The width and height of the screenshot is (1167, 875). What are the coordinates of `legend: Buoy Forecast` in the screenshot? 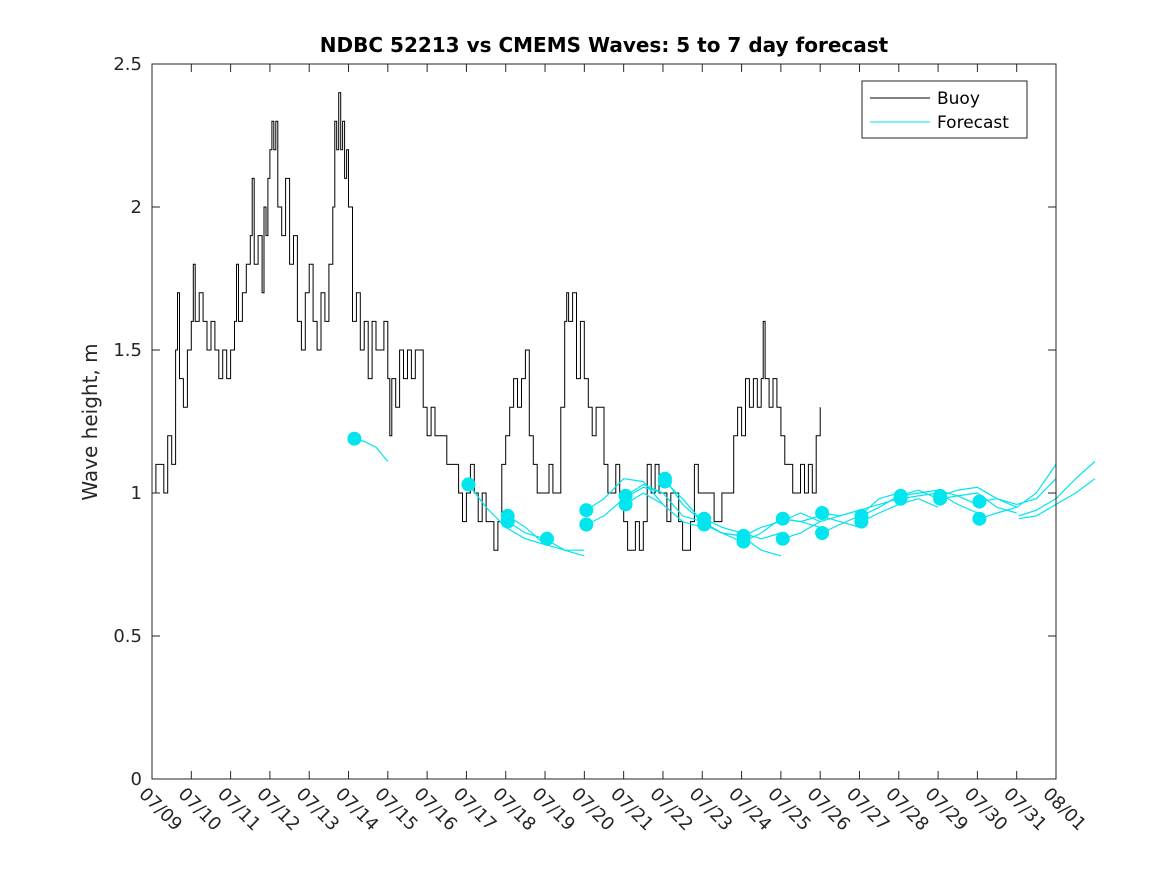 It's located at (944, 109).